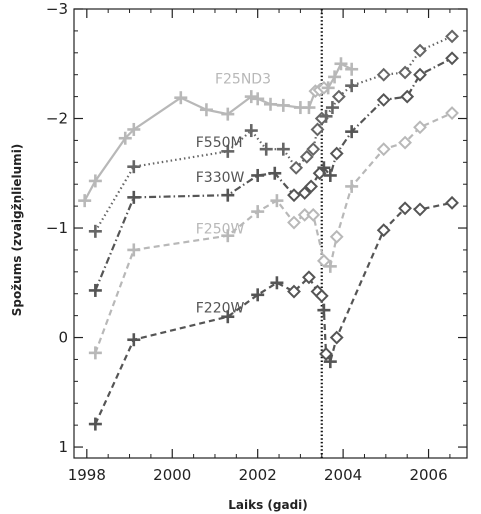  Describe the element at coordinates (220, 230) in the screenshot. I see `series-label-F250W: F250W` at that location.